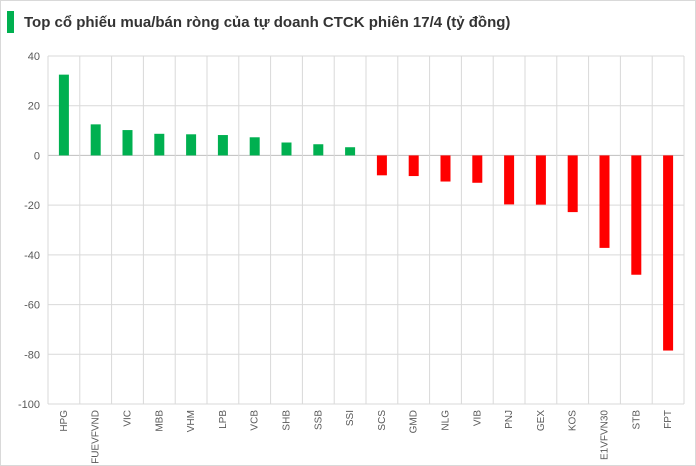 The image size is (696, 466). I want to click on x-tick-label: HPG, so click(64, 421).